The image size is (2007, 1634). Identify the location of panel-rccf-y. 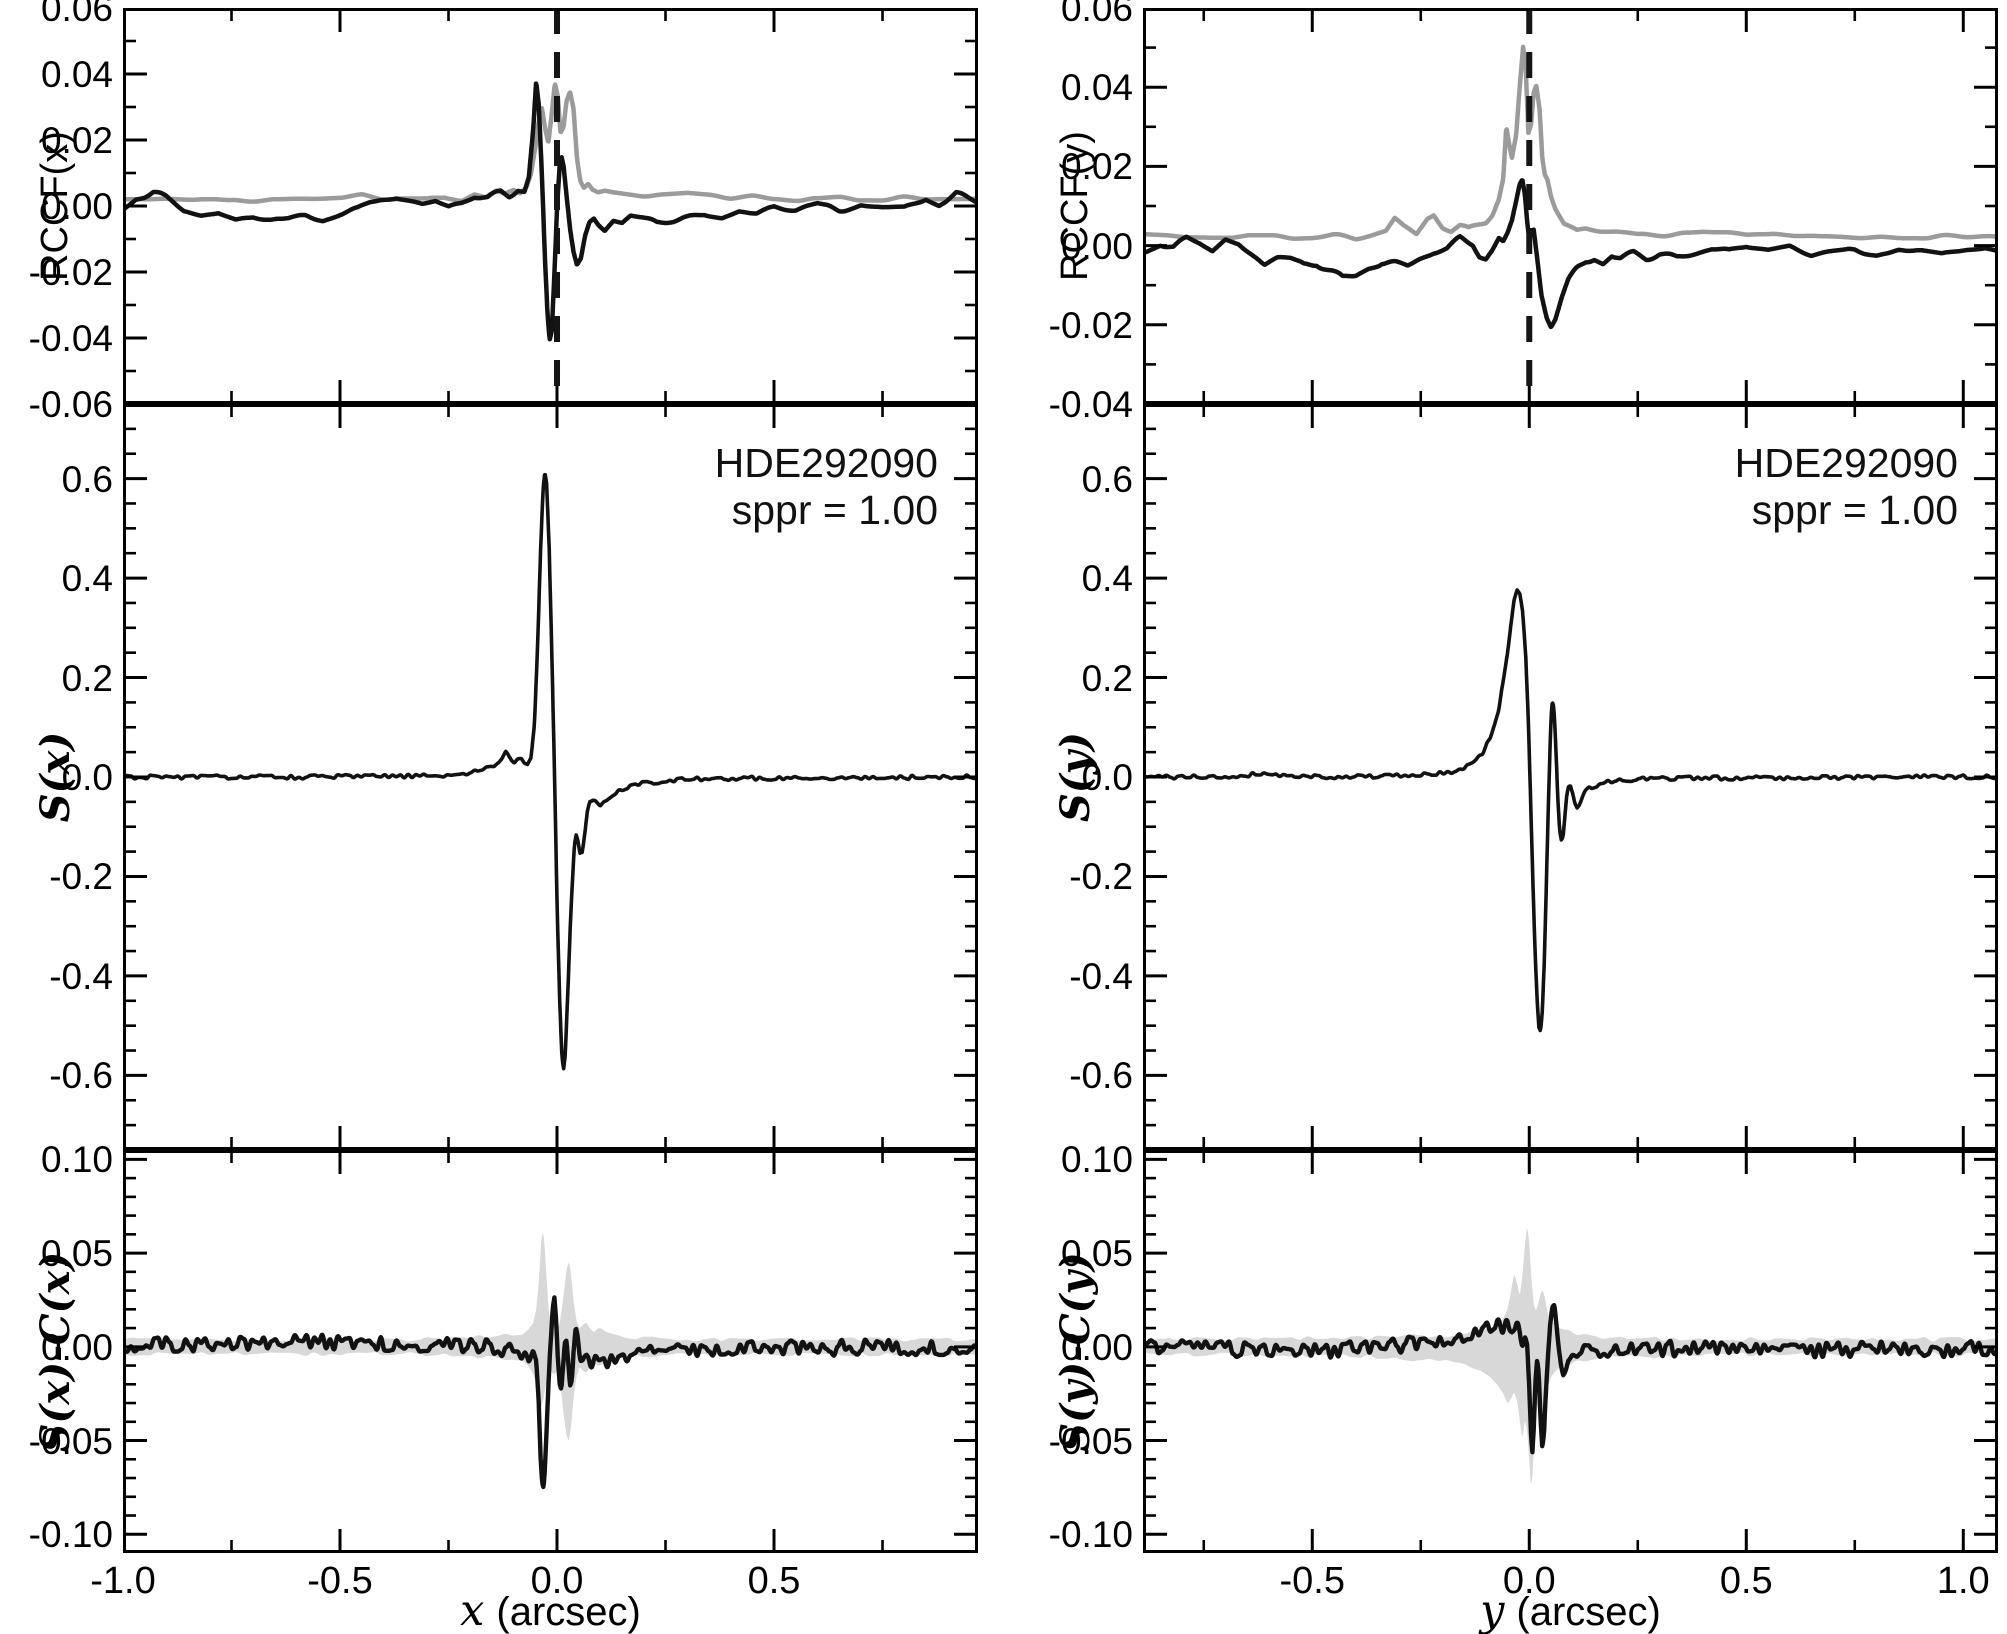
(1570, 206).